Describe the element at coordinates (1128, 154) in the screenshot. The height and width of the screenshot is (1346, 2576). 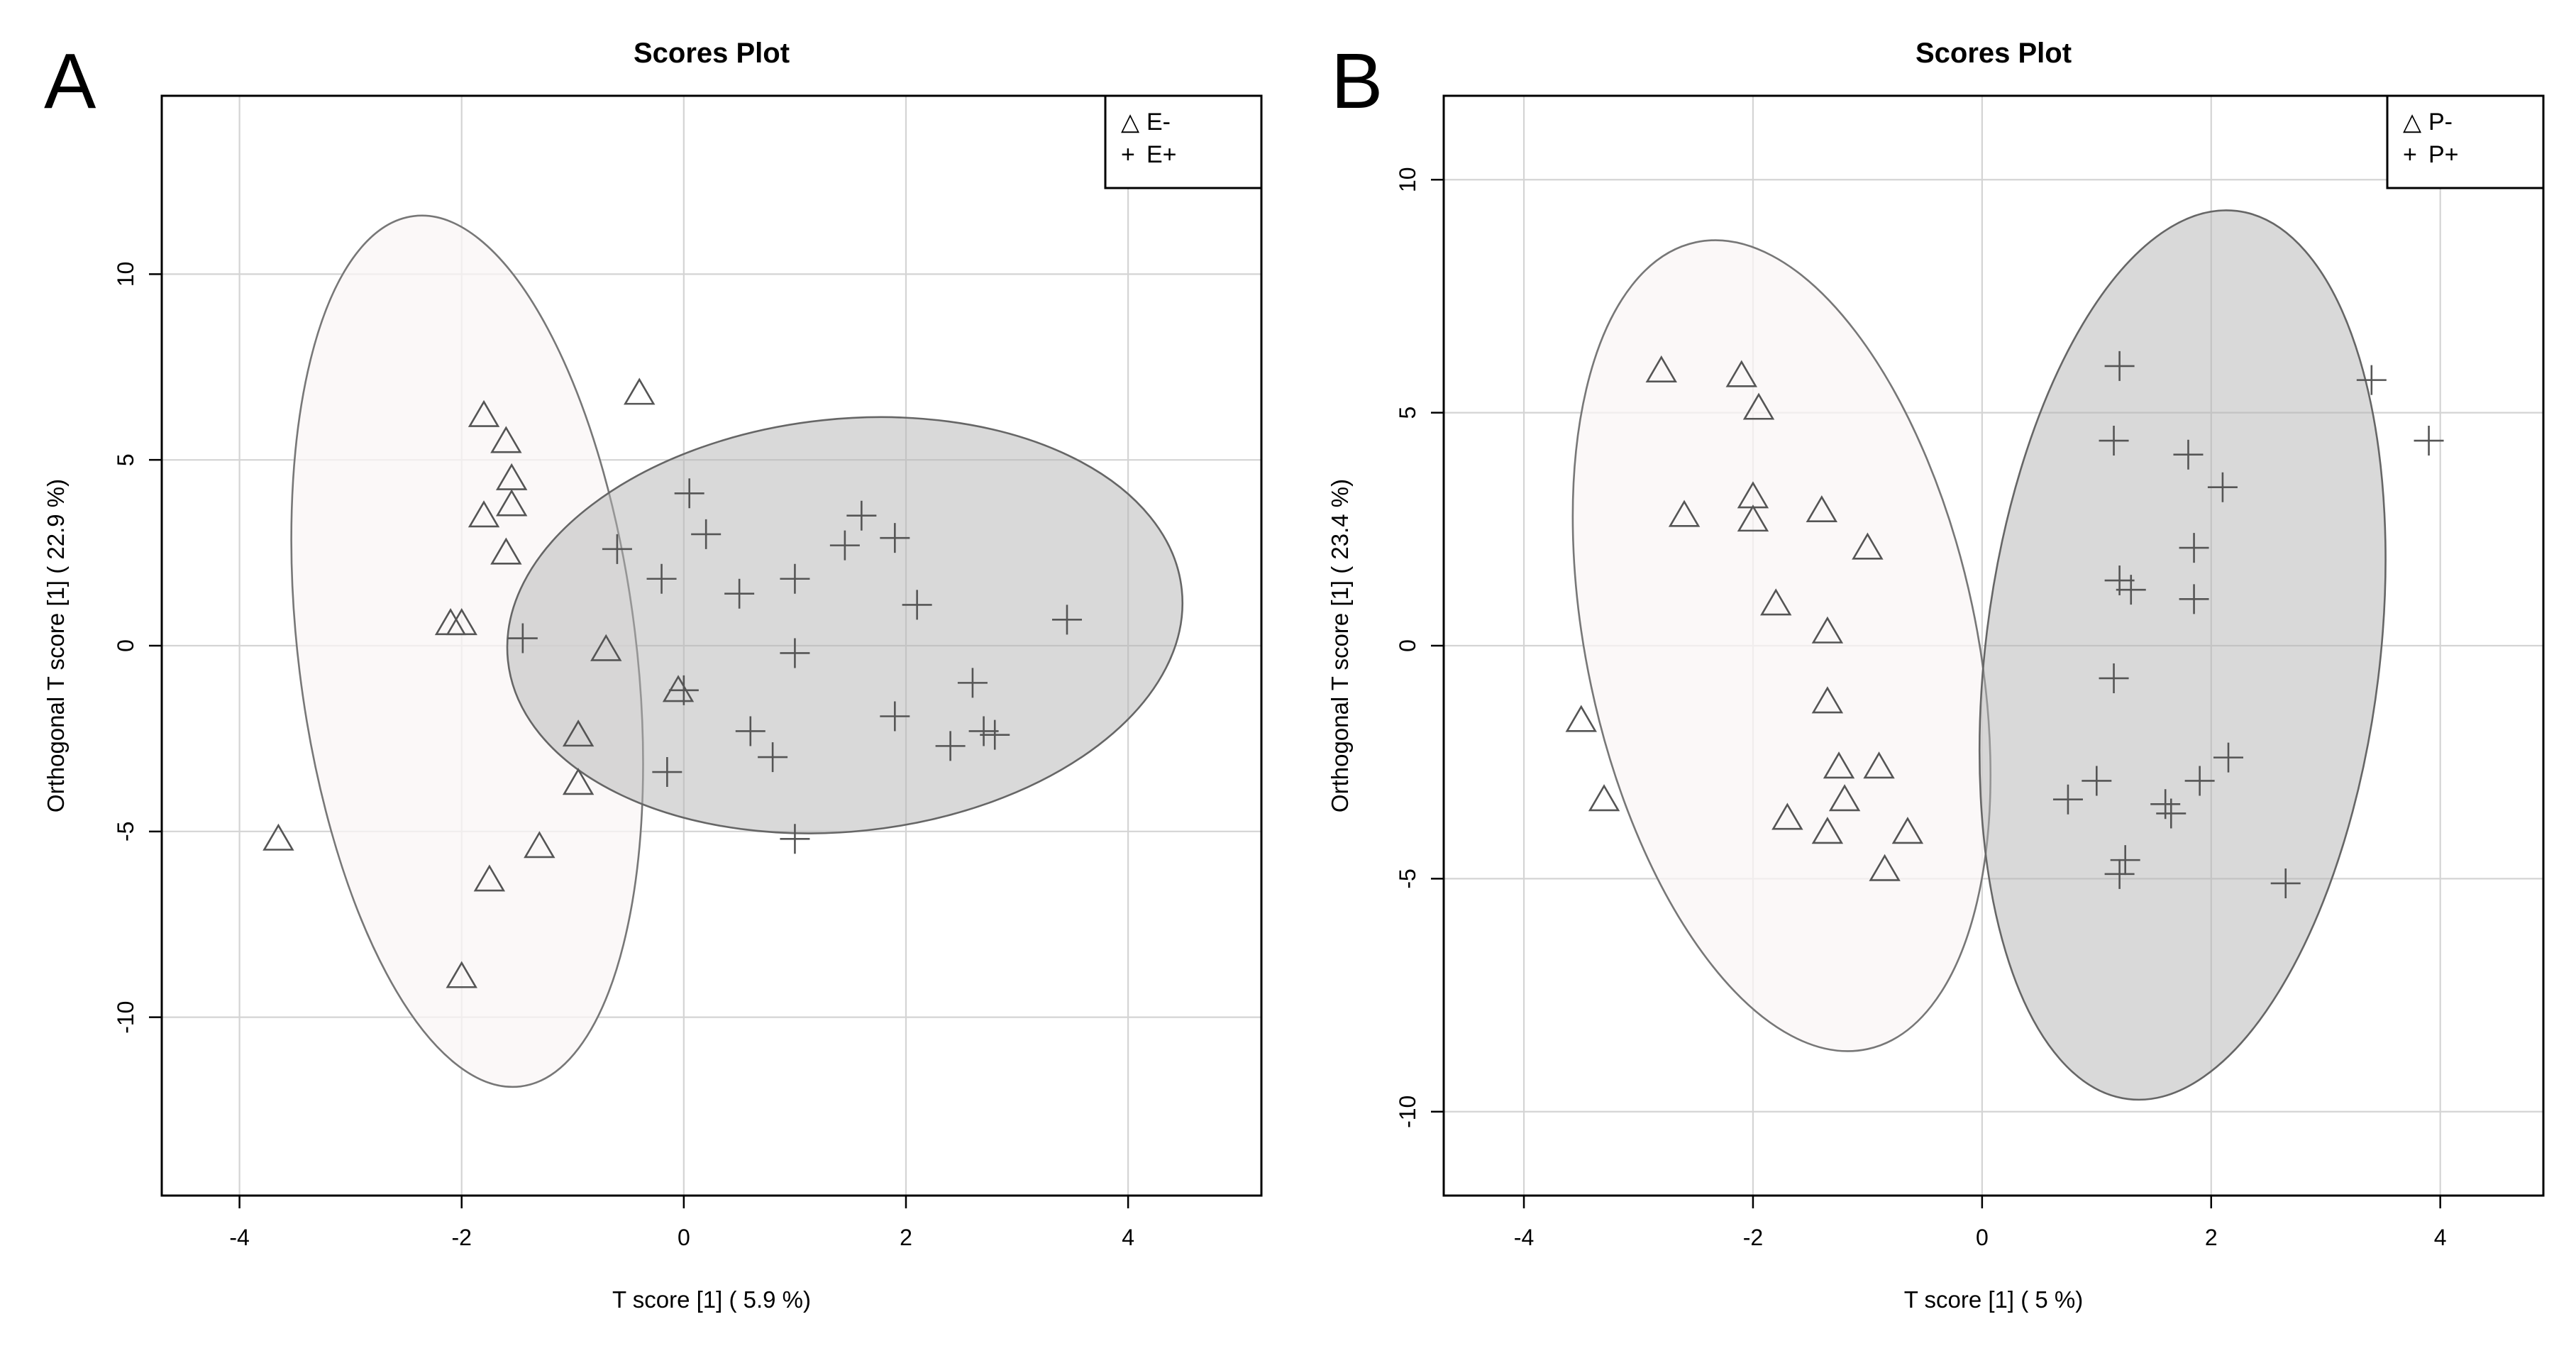
I see `legend-symbol-E+: +` at that location.